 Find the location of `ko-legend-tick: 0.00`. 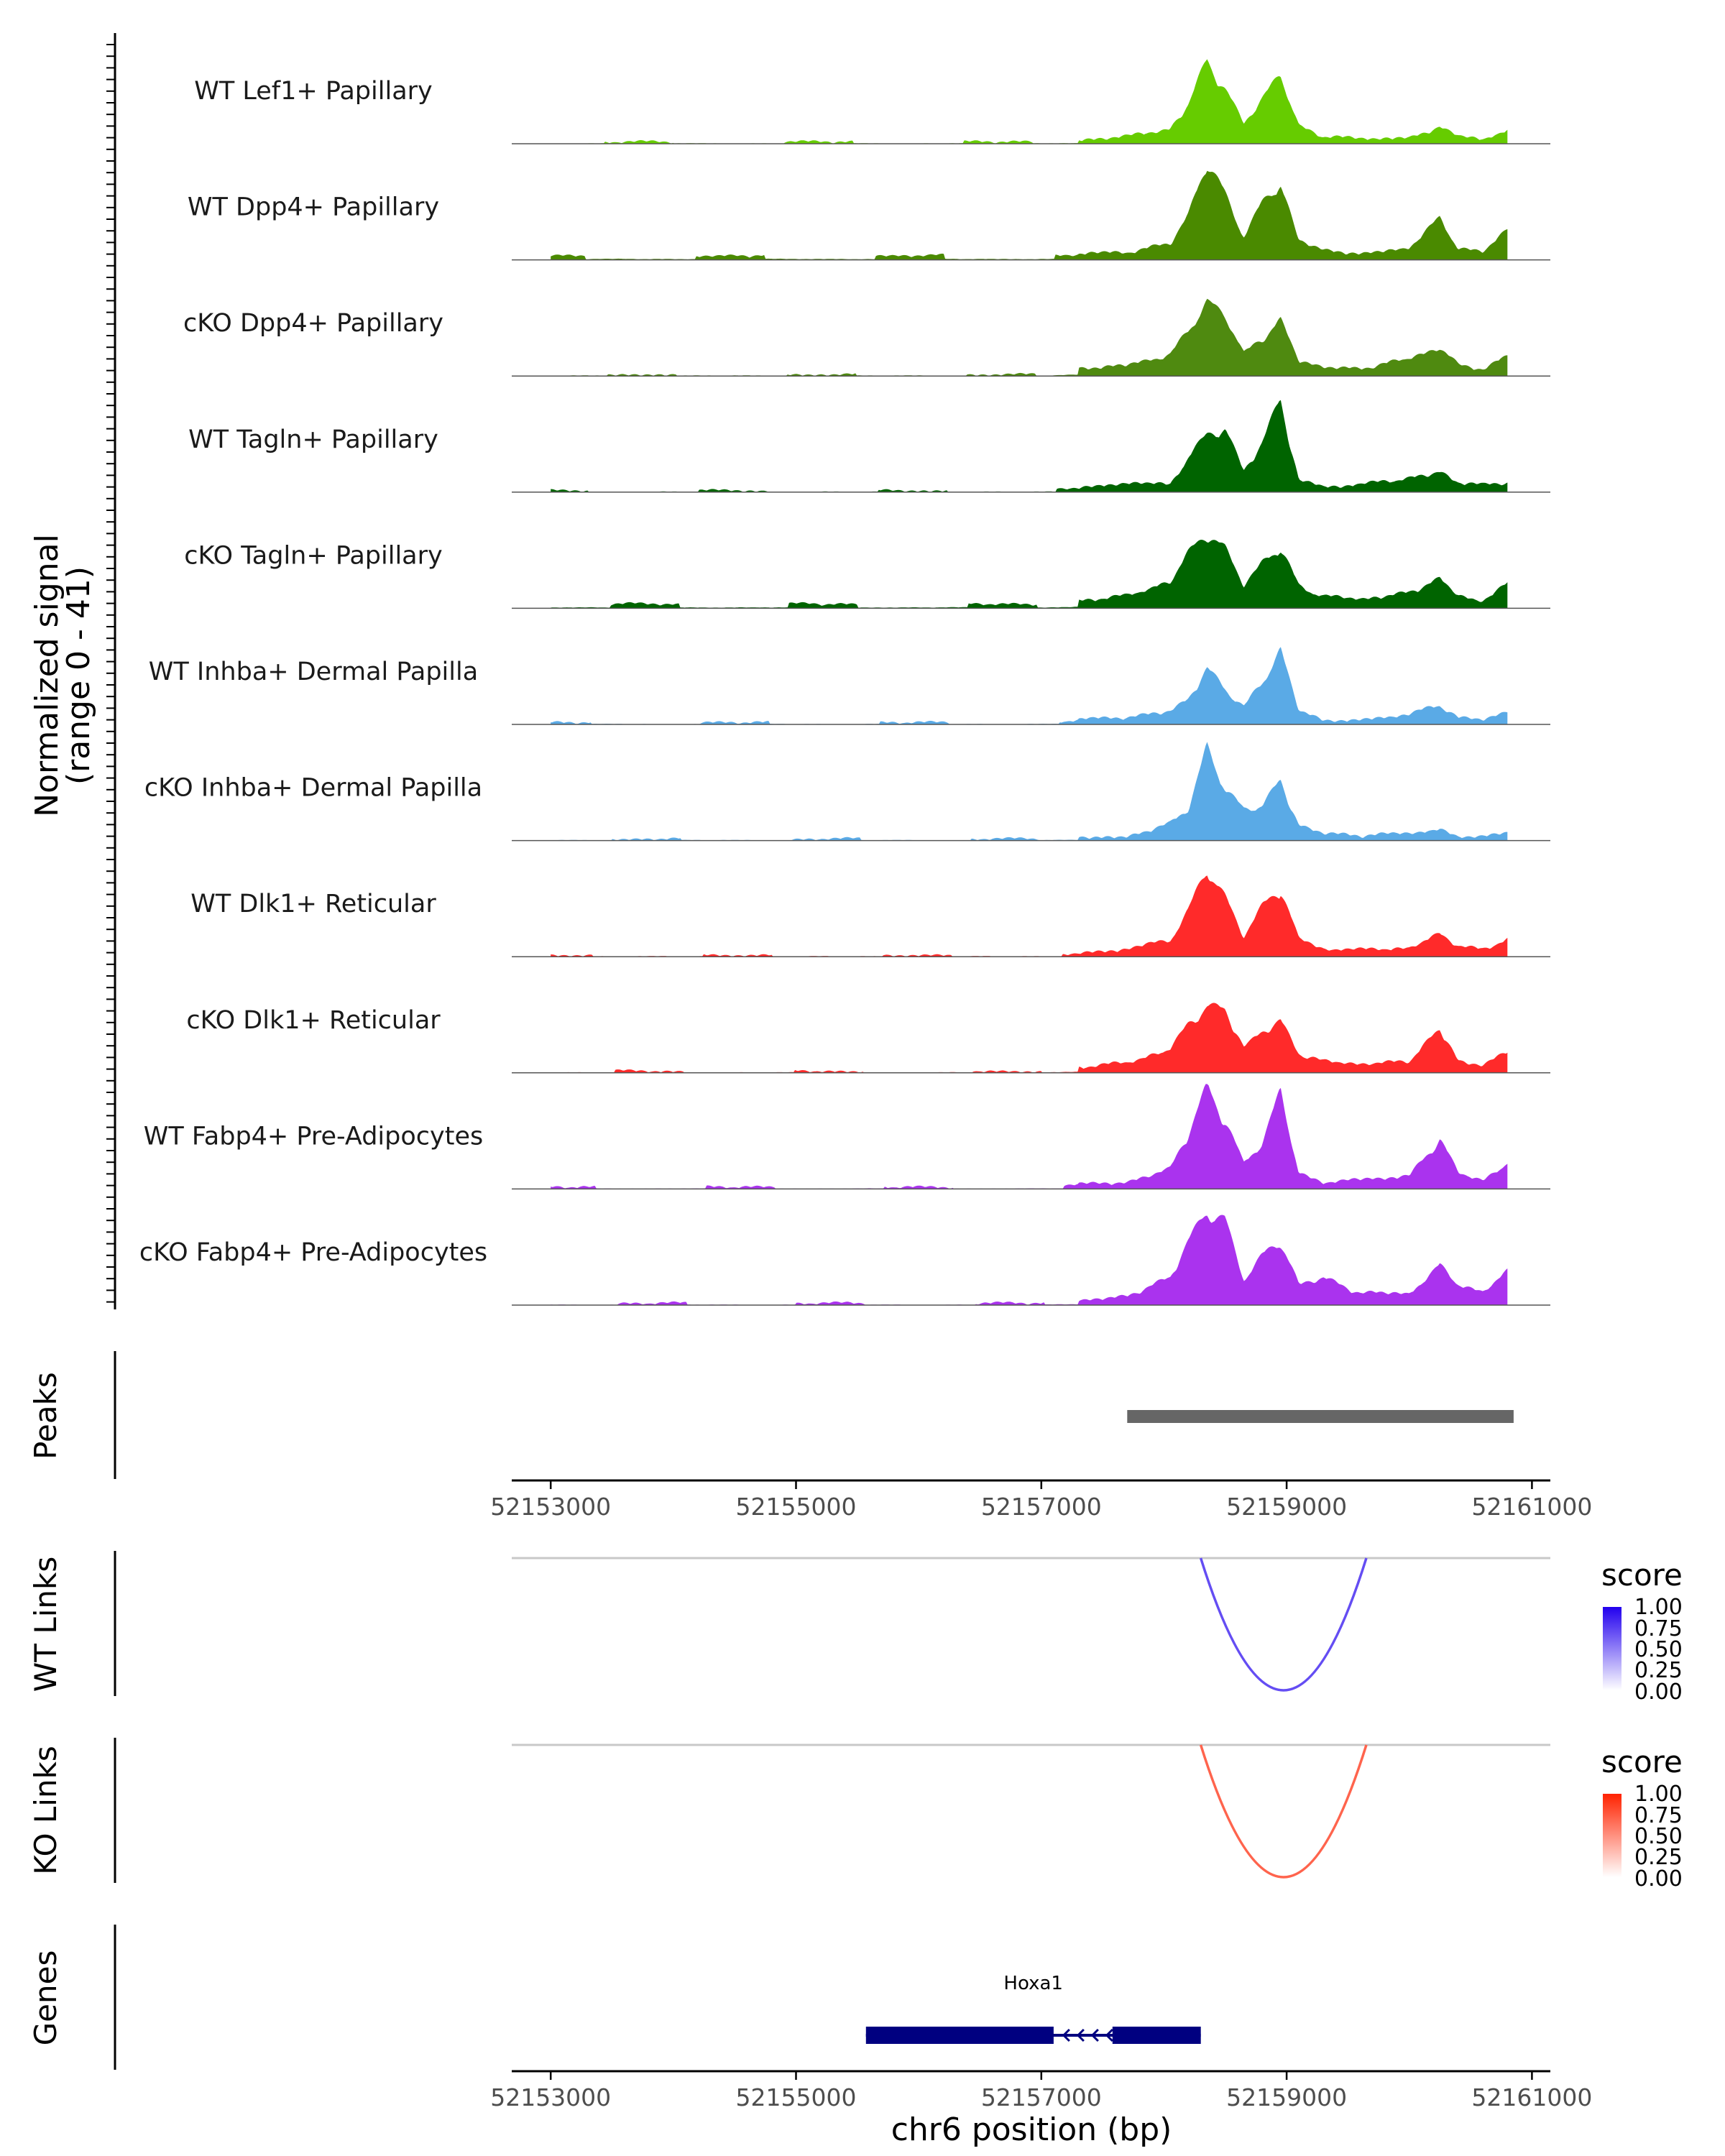

ko-legend-tick: 0.00 is located at coordinates (1658, 1879).